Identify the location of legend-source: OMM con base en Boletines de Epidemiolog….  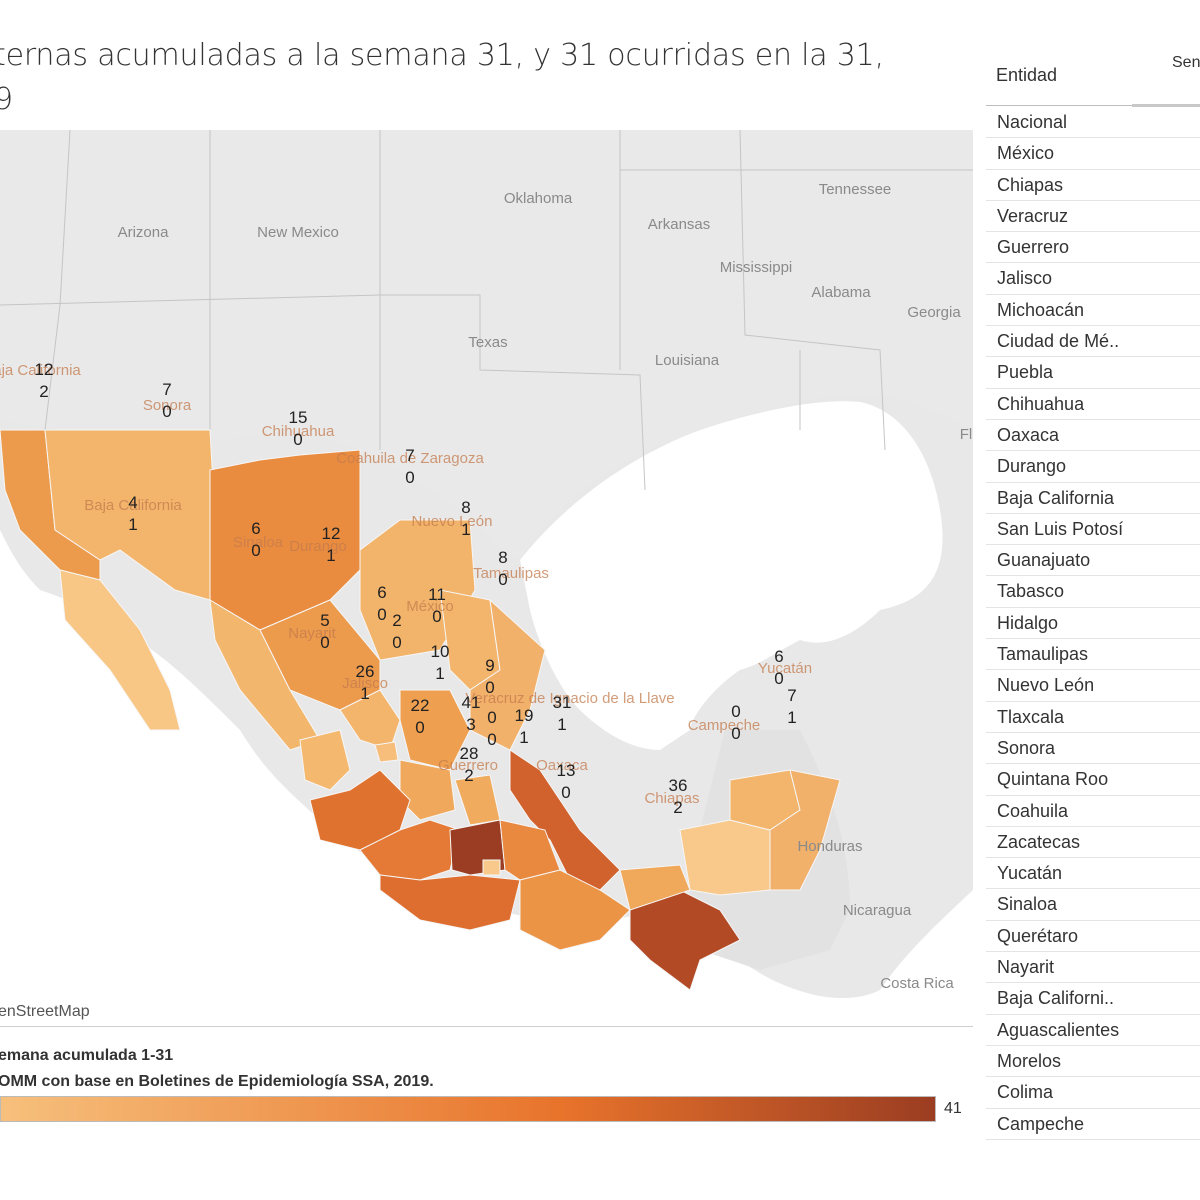
(217, 1081).